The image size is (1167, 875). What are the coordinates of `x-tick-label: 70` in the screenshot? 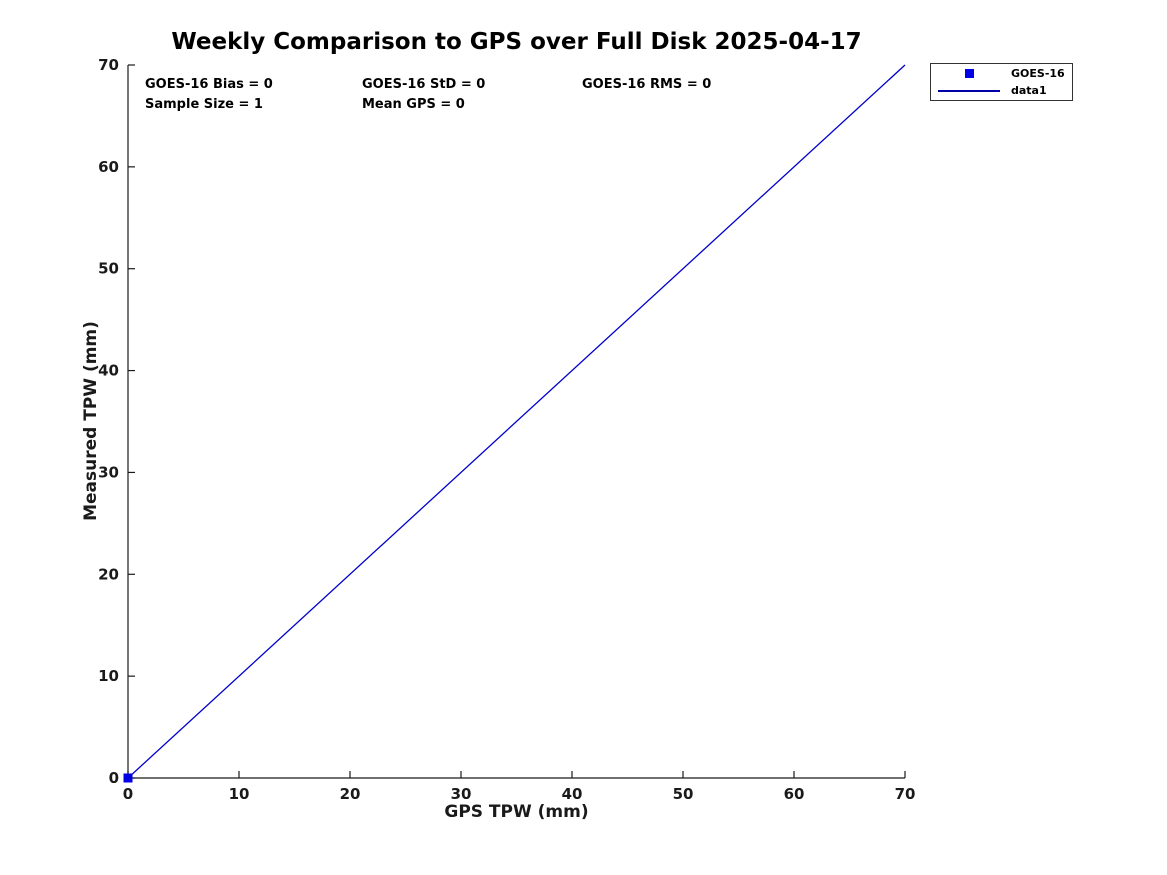 It's located at (905, 794).